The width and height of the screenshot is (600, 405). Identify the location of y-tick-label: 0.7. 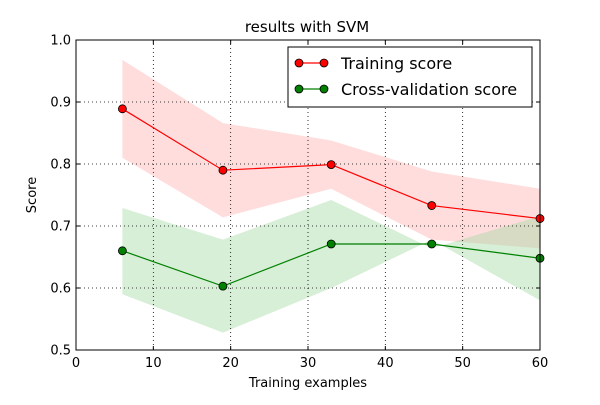
(60, 227).